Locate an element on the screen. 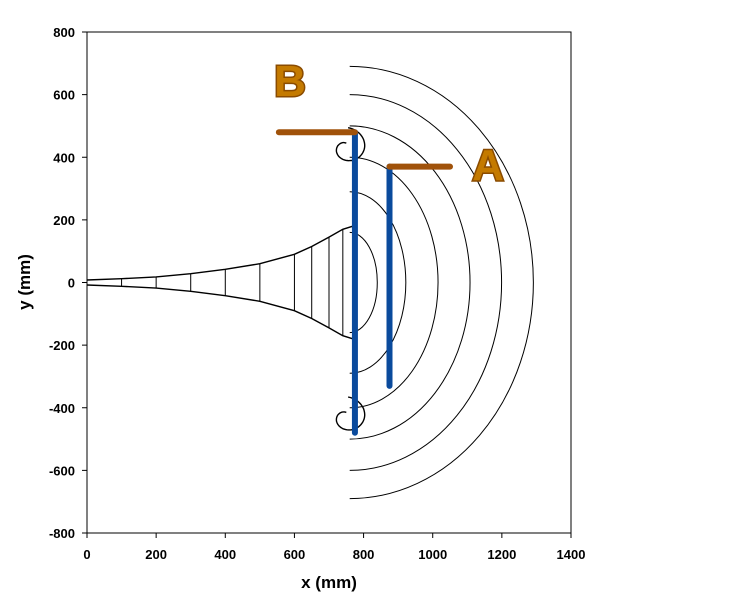 The image size is (753, 604). y-axis-ticks: -800 -600 -400 -200 0 200 400 600 800 is located at coordinates (68, 283).